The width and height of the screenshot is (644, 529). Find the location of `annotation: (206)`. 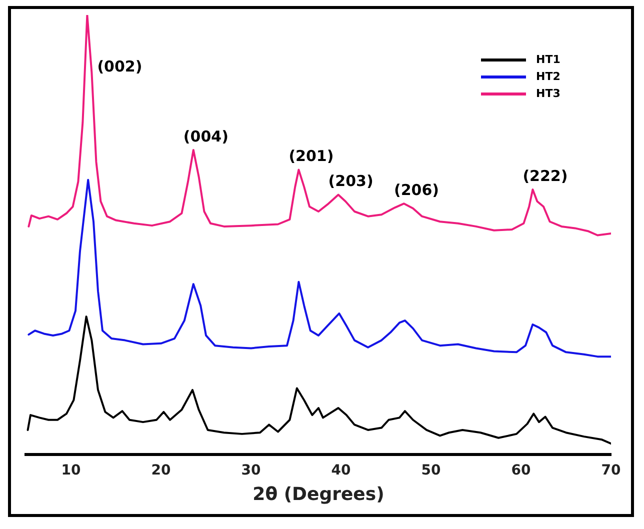

annotation: (206) is located at coordinates (417, 189).